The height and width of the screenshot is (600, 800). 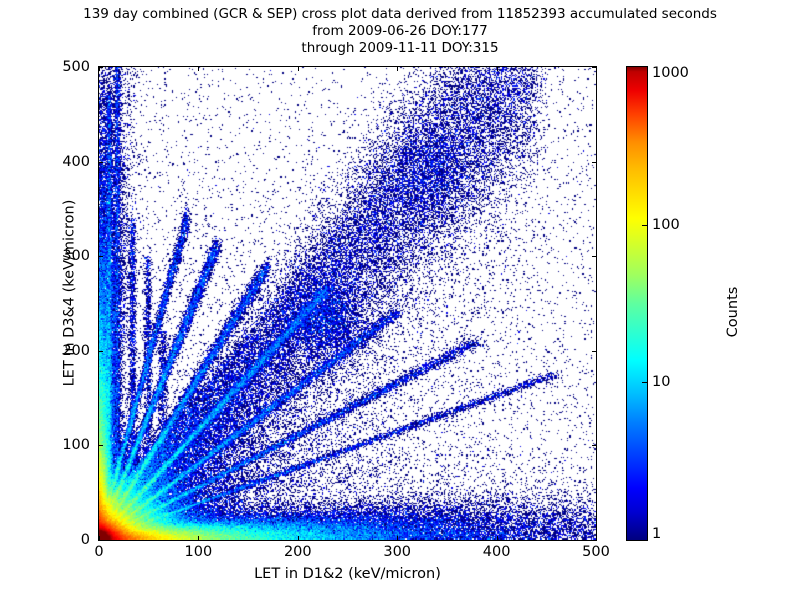 I want to click on y-tick-label: 200, so click(x=76, y=350).